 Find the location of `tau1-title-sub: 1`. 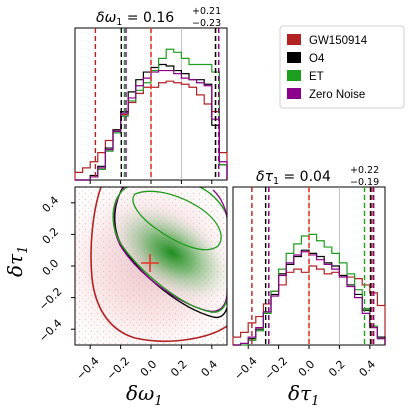

tau1-title-sub: 1 is located at coordinates (276, 181).